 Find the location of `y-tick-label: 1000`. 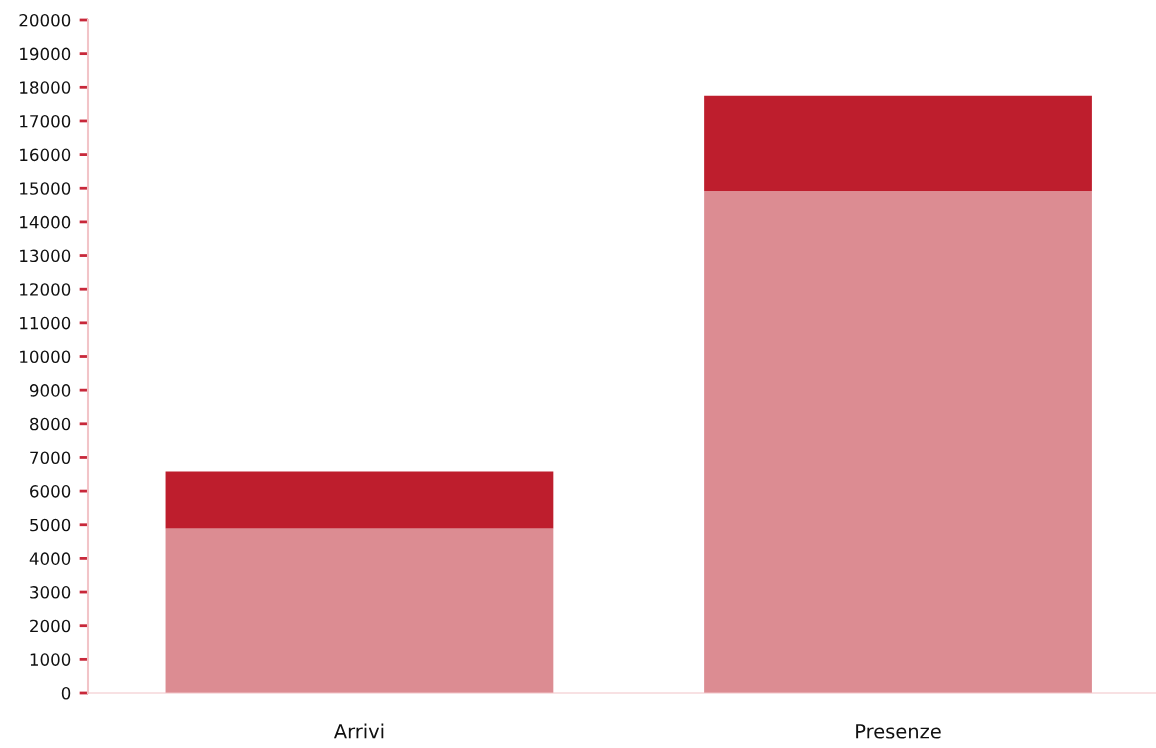

y-tick-label: 1000 is located at coordinates (50, 659).